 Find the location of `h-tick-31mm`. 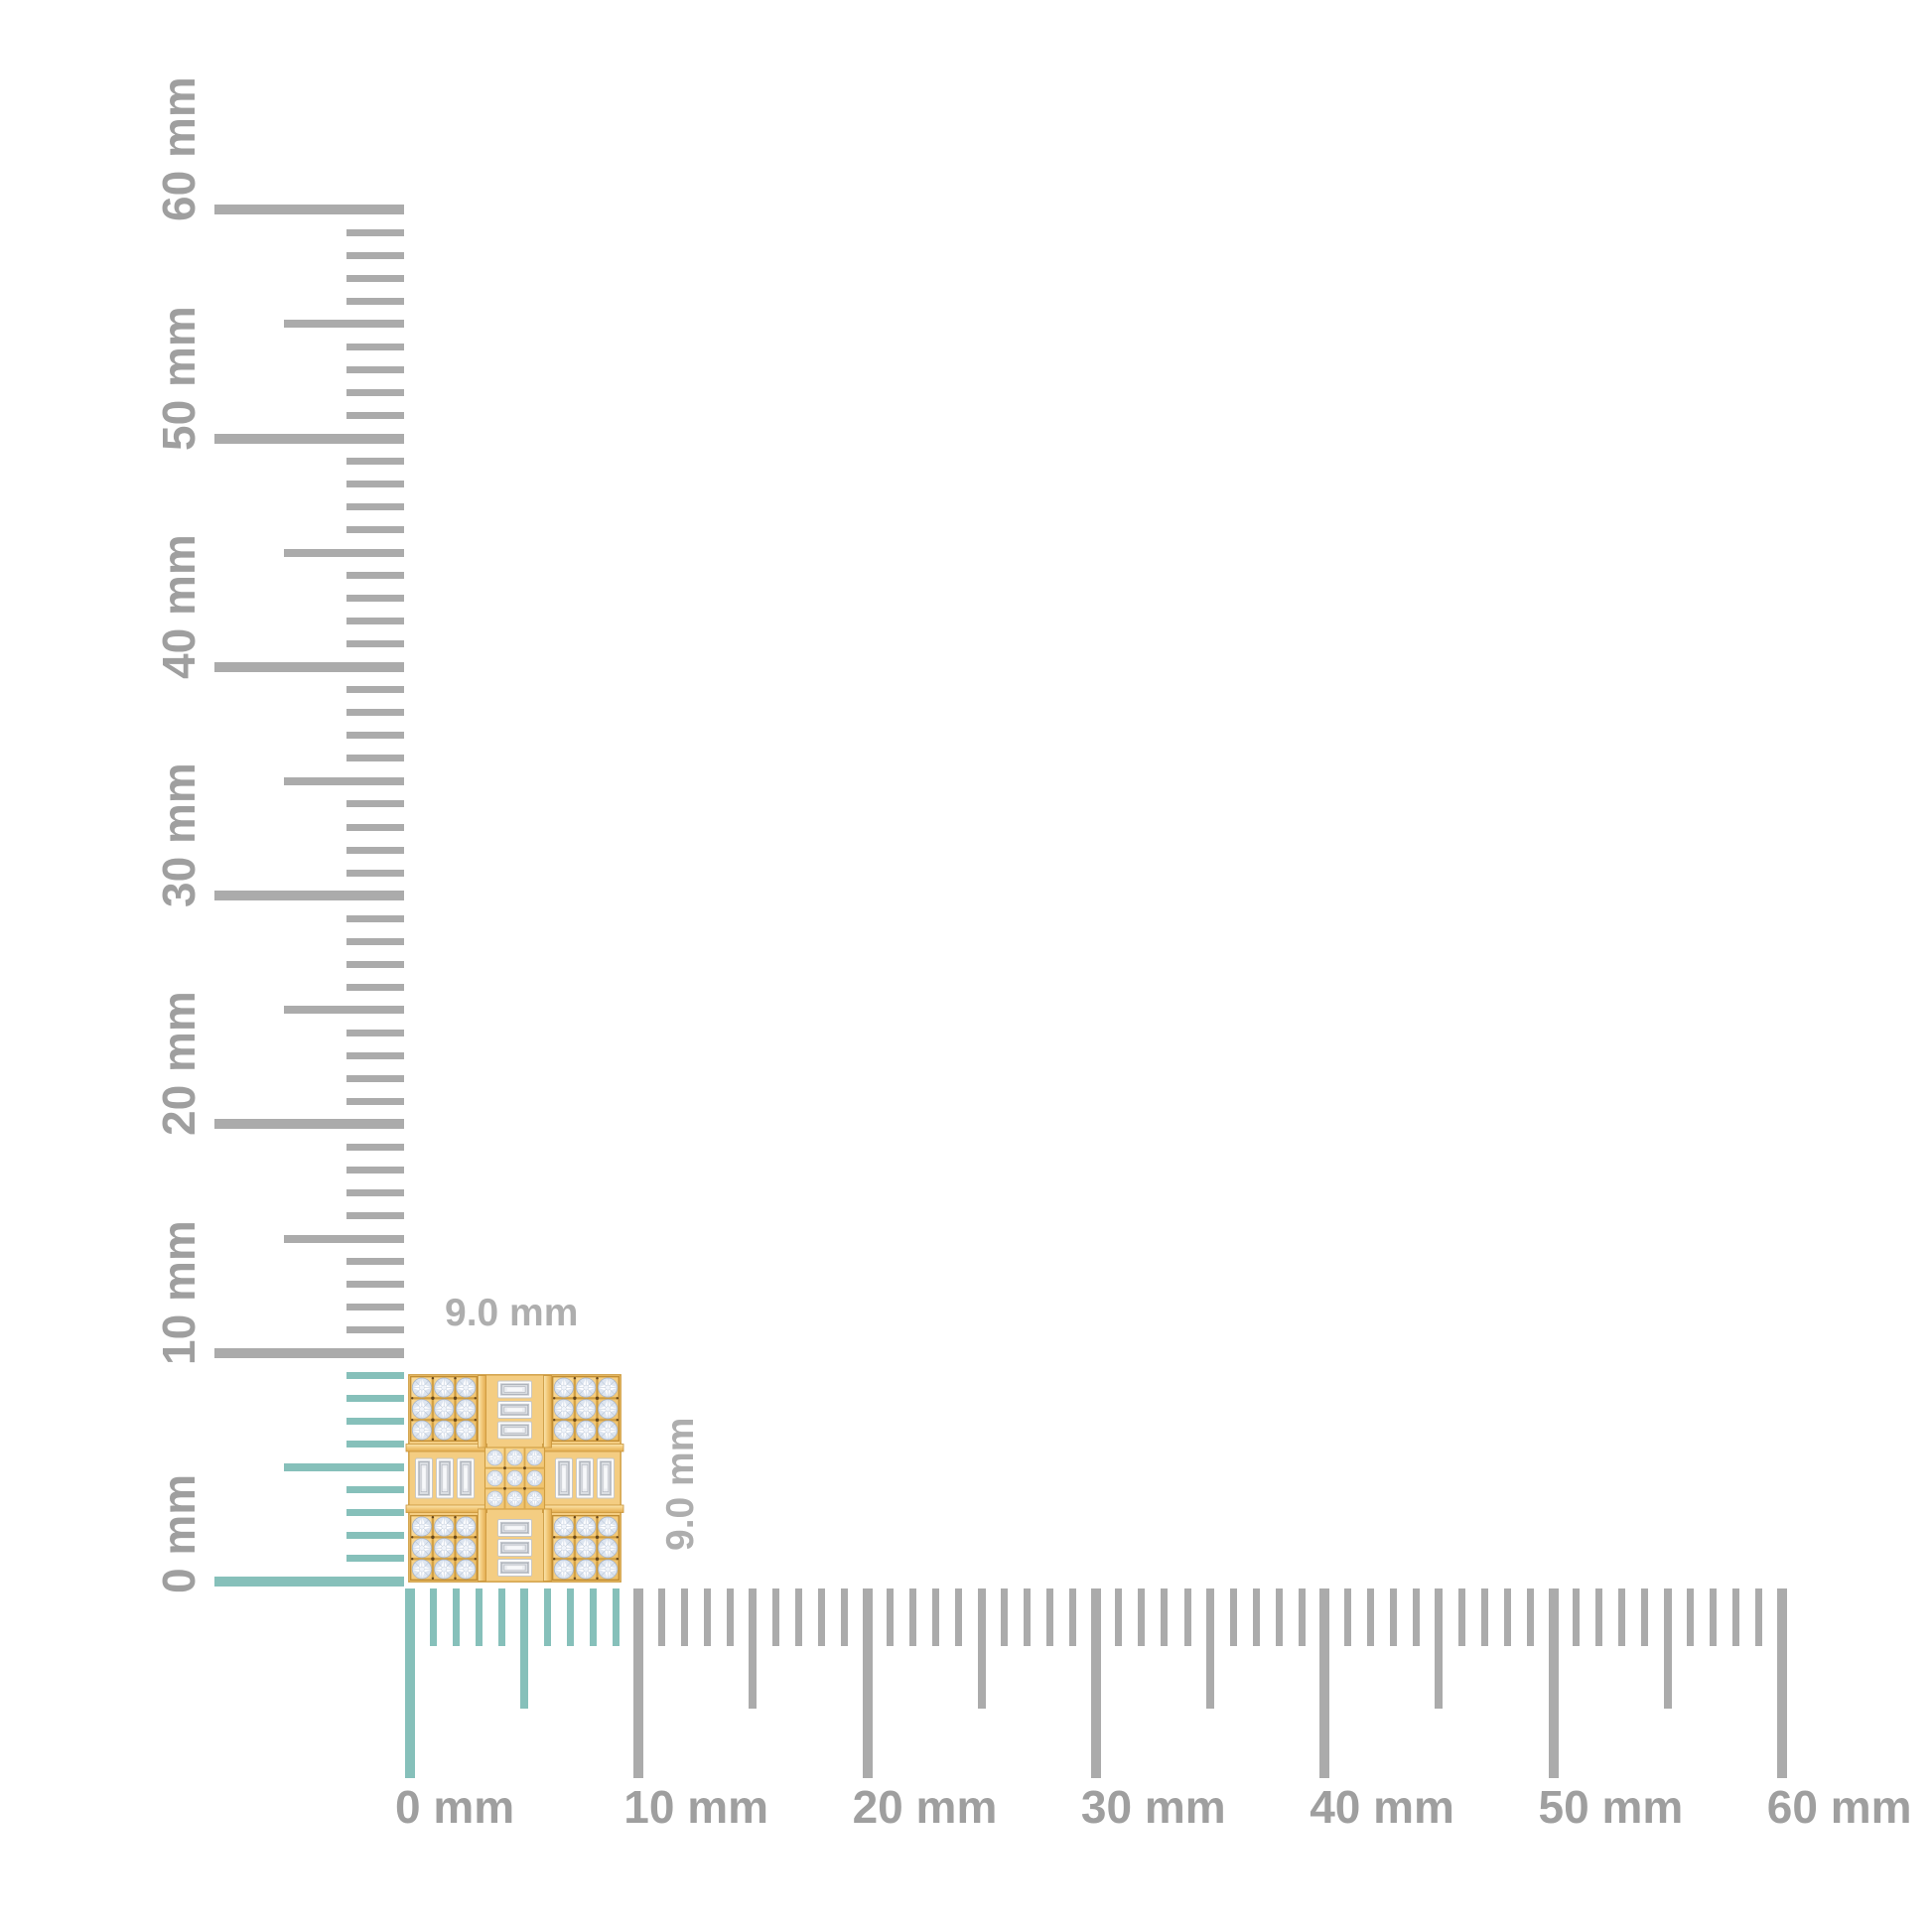

h-tick-31mm is located at coordinates (1119, 1617).